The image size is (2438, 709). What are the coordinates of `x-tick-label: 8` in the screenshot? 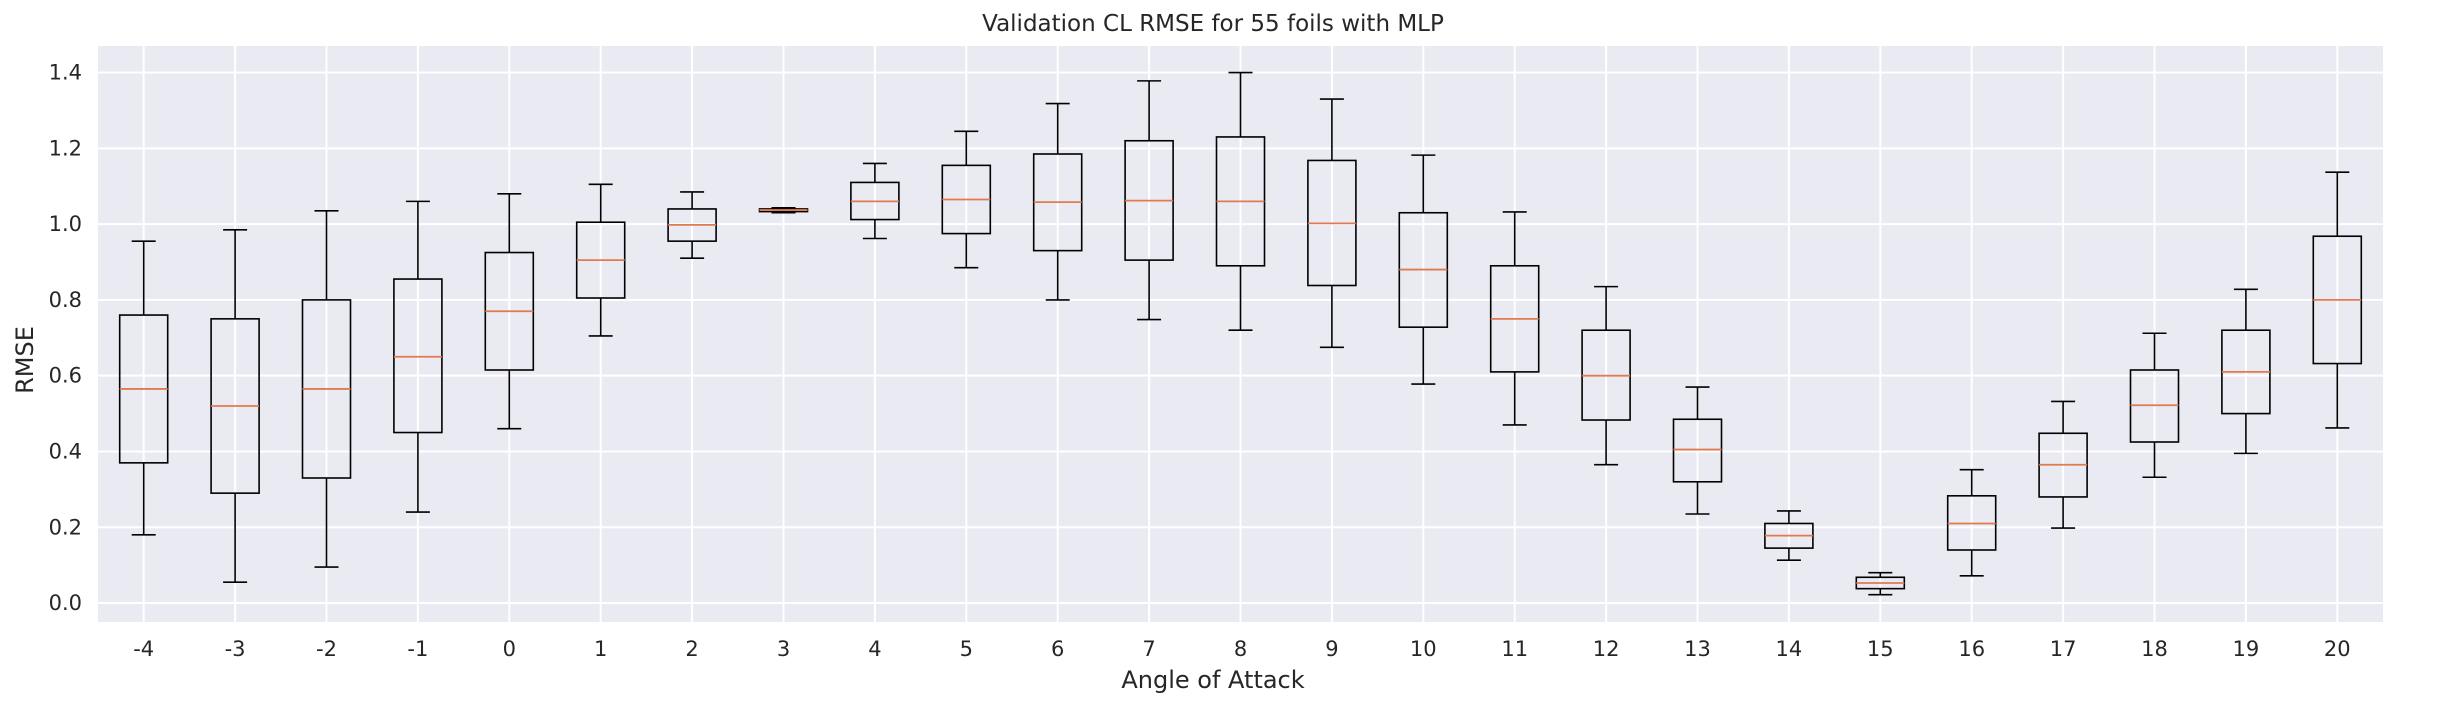 It's located at (1240, 649).